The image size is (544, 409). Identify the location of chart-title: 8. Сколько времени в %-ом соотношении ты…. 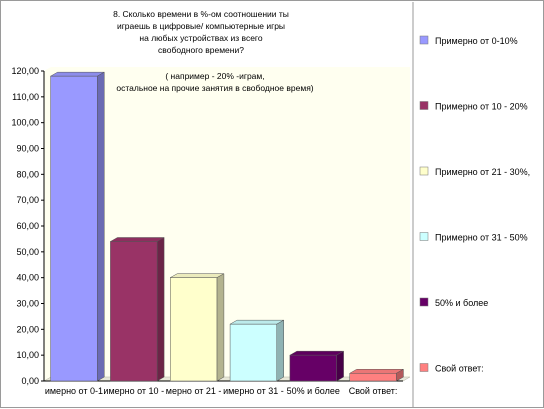
(201, 32).